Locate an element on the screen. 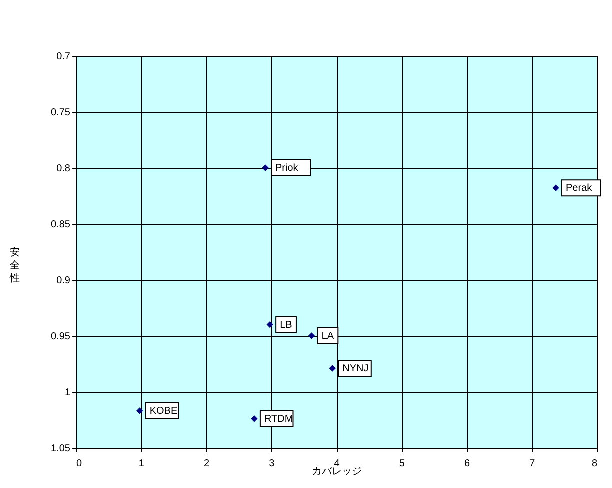 The image size is (612, 488). x-tick-label: 7 is located at coordinates (533, 464).